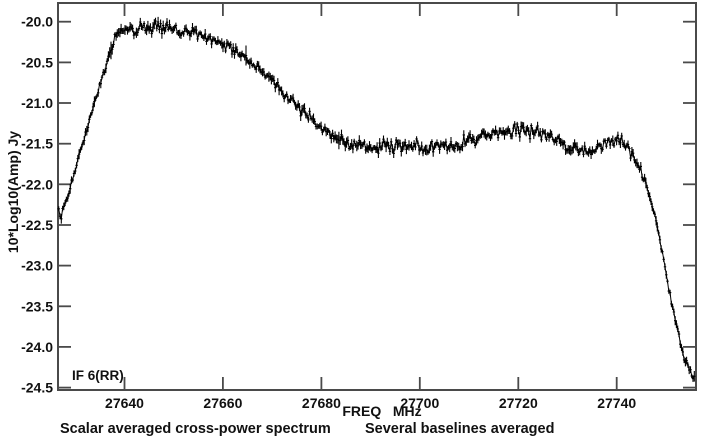  I want to click on x-tick-label: 27720, so click(518, 403).